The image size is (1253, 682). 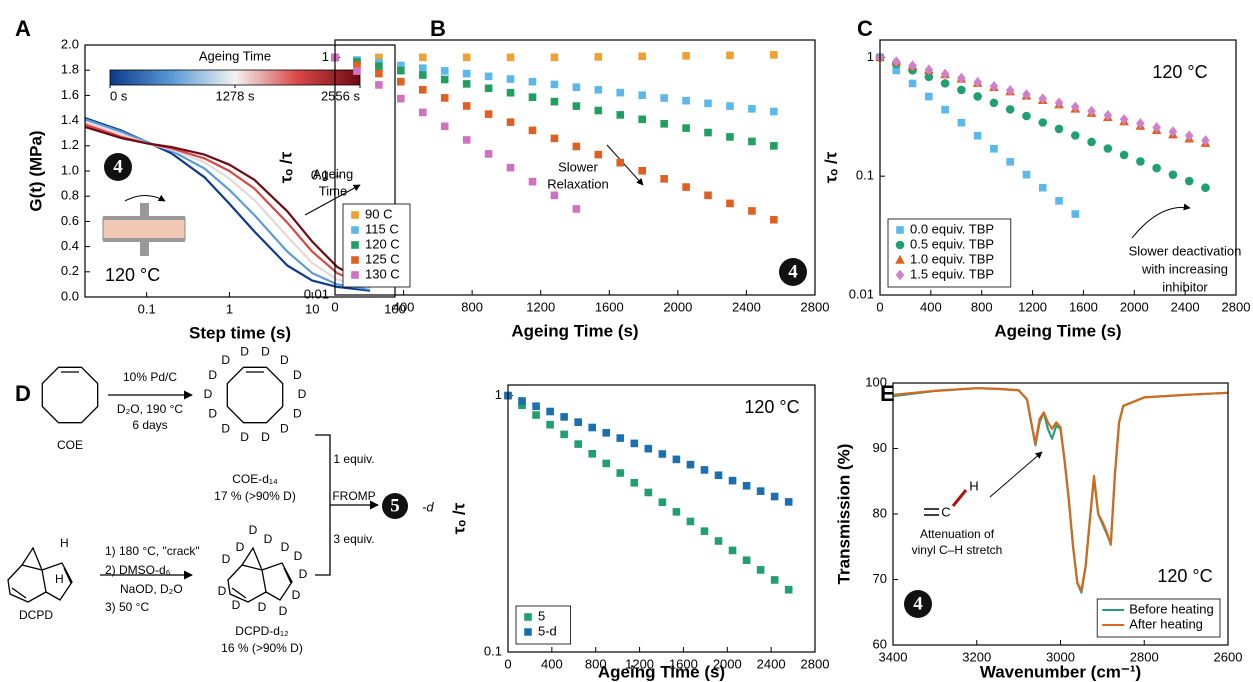 What do you see at coordinates (395, 308) in the screenshot?
I see `x-tick-label: 100` at bounding box center [395, 308].